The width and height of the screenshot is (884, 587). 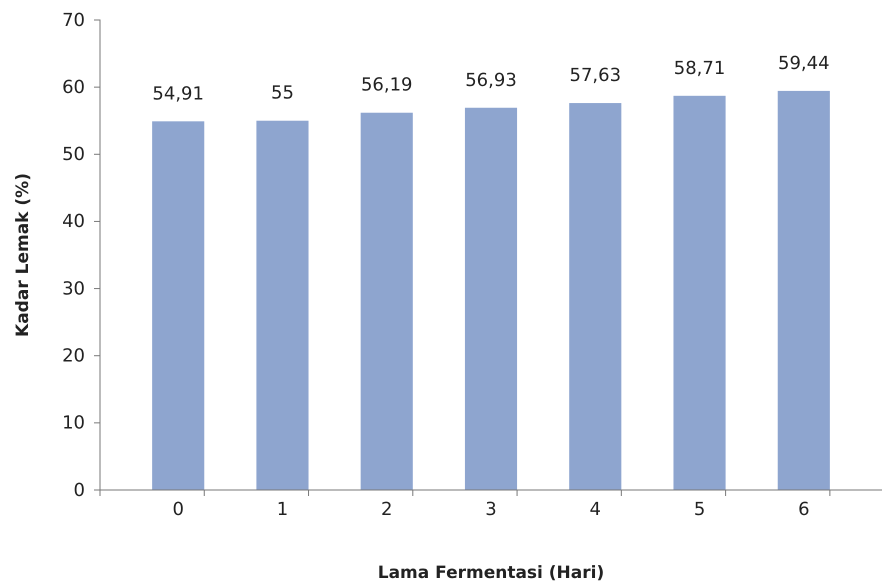 What do you see at coordinates (386, 509) in the screenshot?
I see `x-tick-label: 2` at bounding box center [386, 509].